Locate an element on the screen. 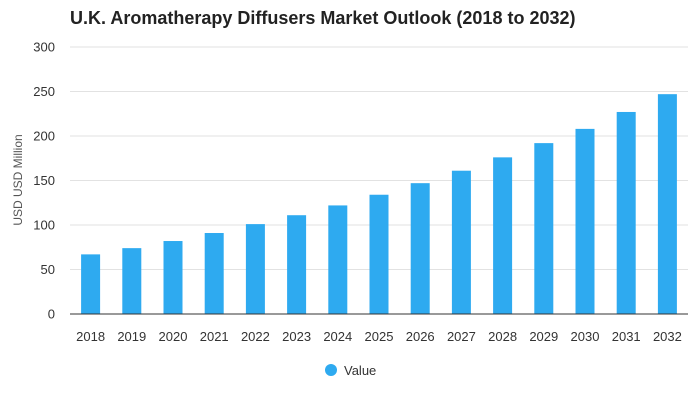 Image resolution: width=700 pixels, height=400 pixels. y-tick-label: 300 is located at coordinates (44, 47).